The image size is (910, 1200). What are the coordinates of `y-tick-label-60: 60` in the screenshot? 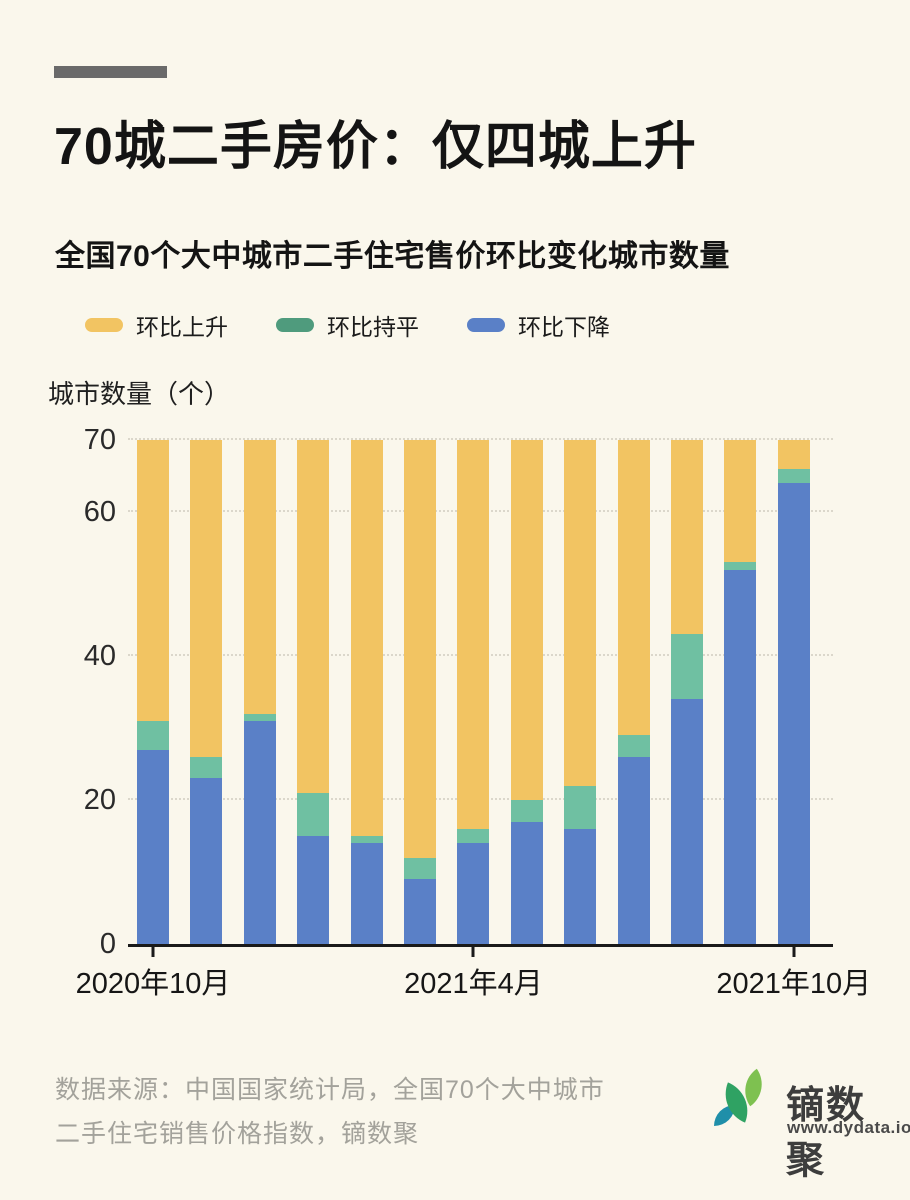 It's located at (99, 512).